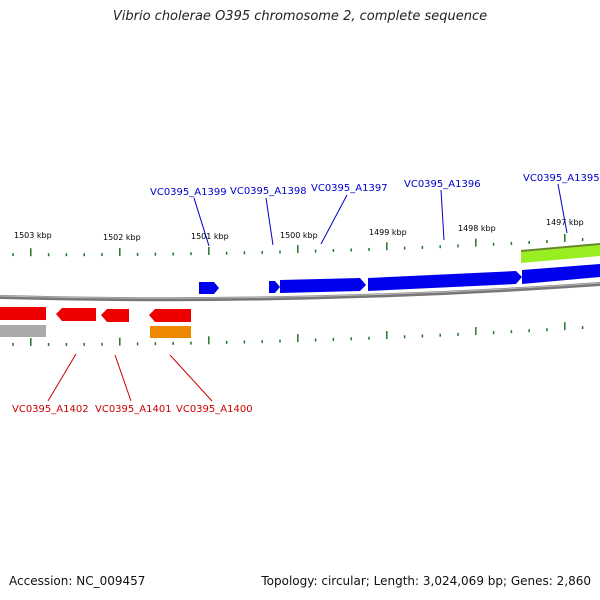 This screenshot has height=600, width=600. What do you see at coordinates (210, 236) in the screenshot?
I see `scale-label-1501: 1501 kbp` at bounding box center [210, 236].